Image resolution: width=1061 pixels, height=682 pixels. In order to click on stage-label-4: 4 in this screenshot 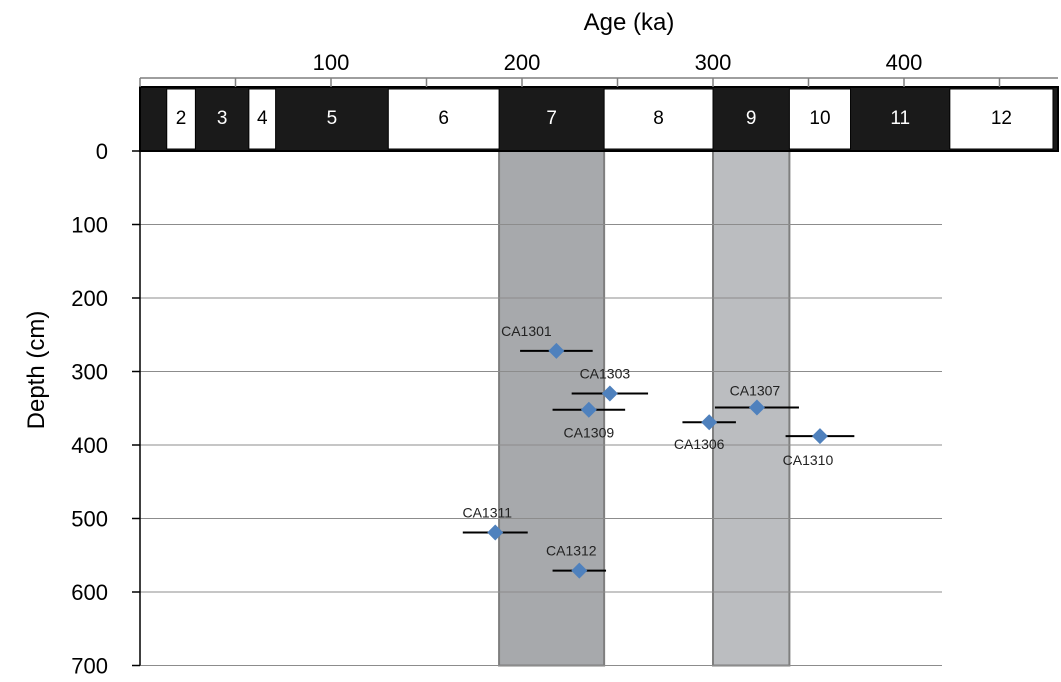, I will do `click(262, 118)`.